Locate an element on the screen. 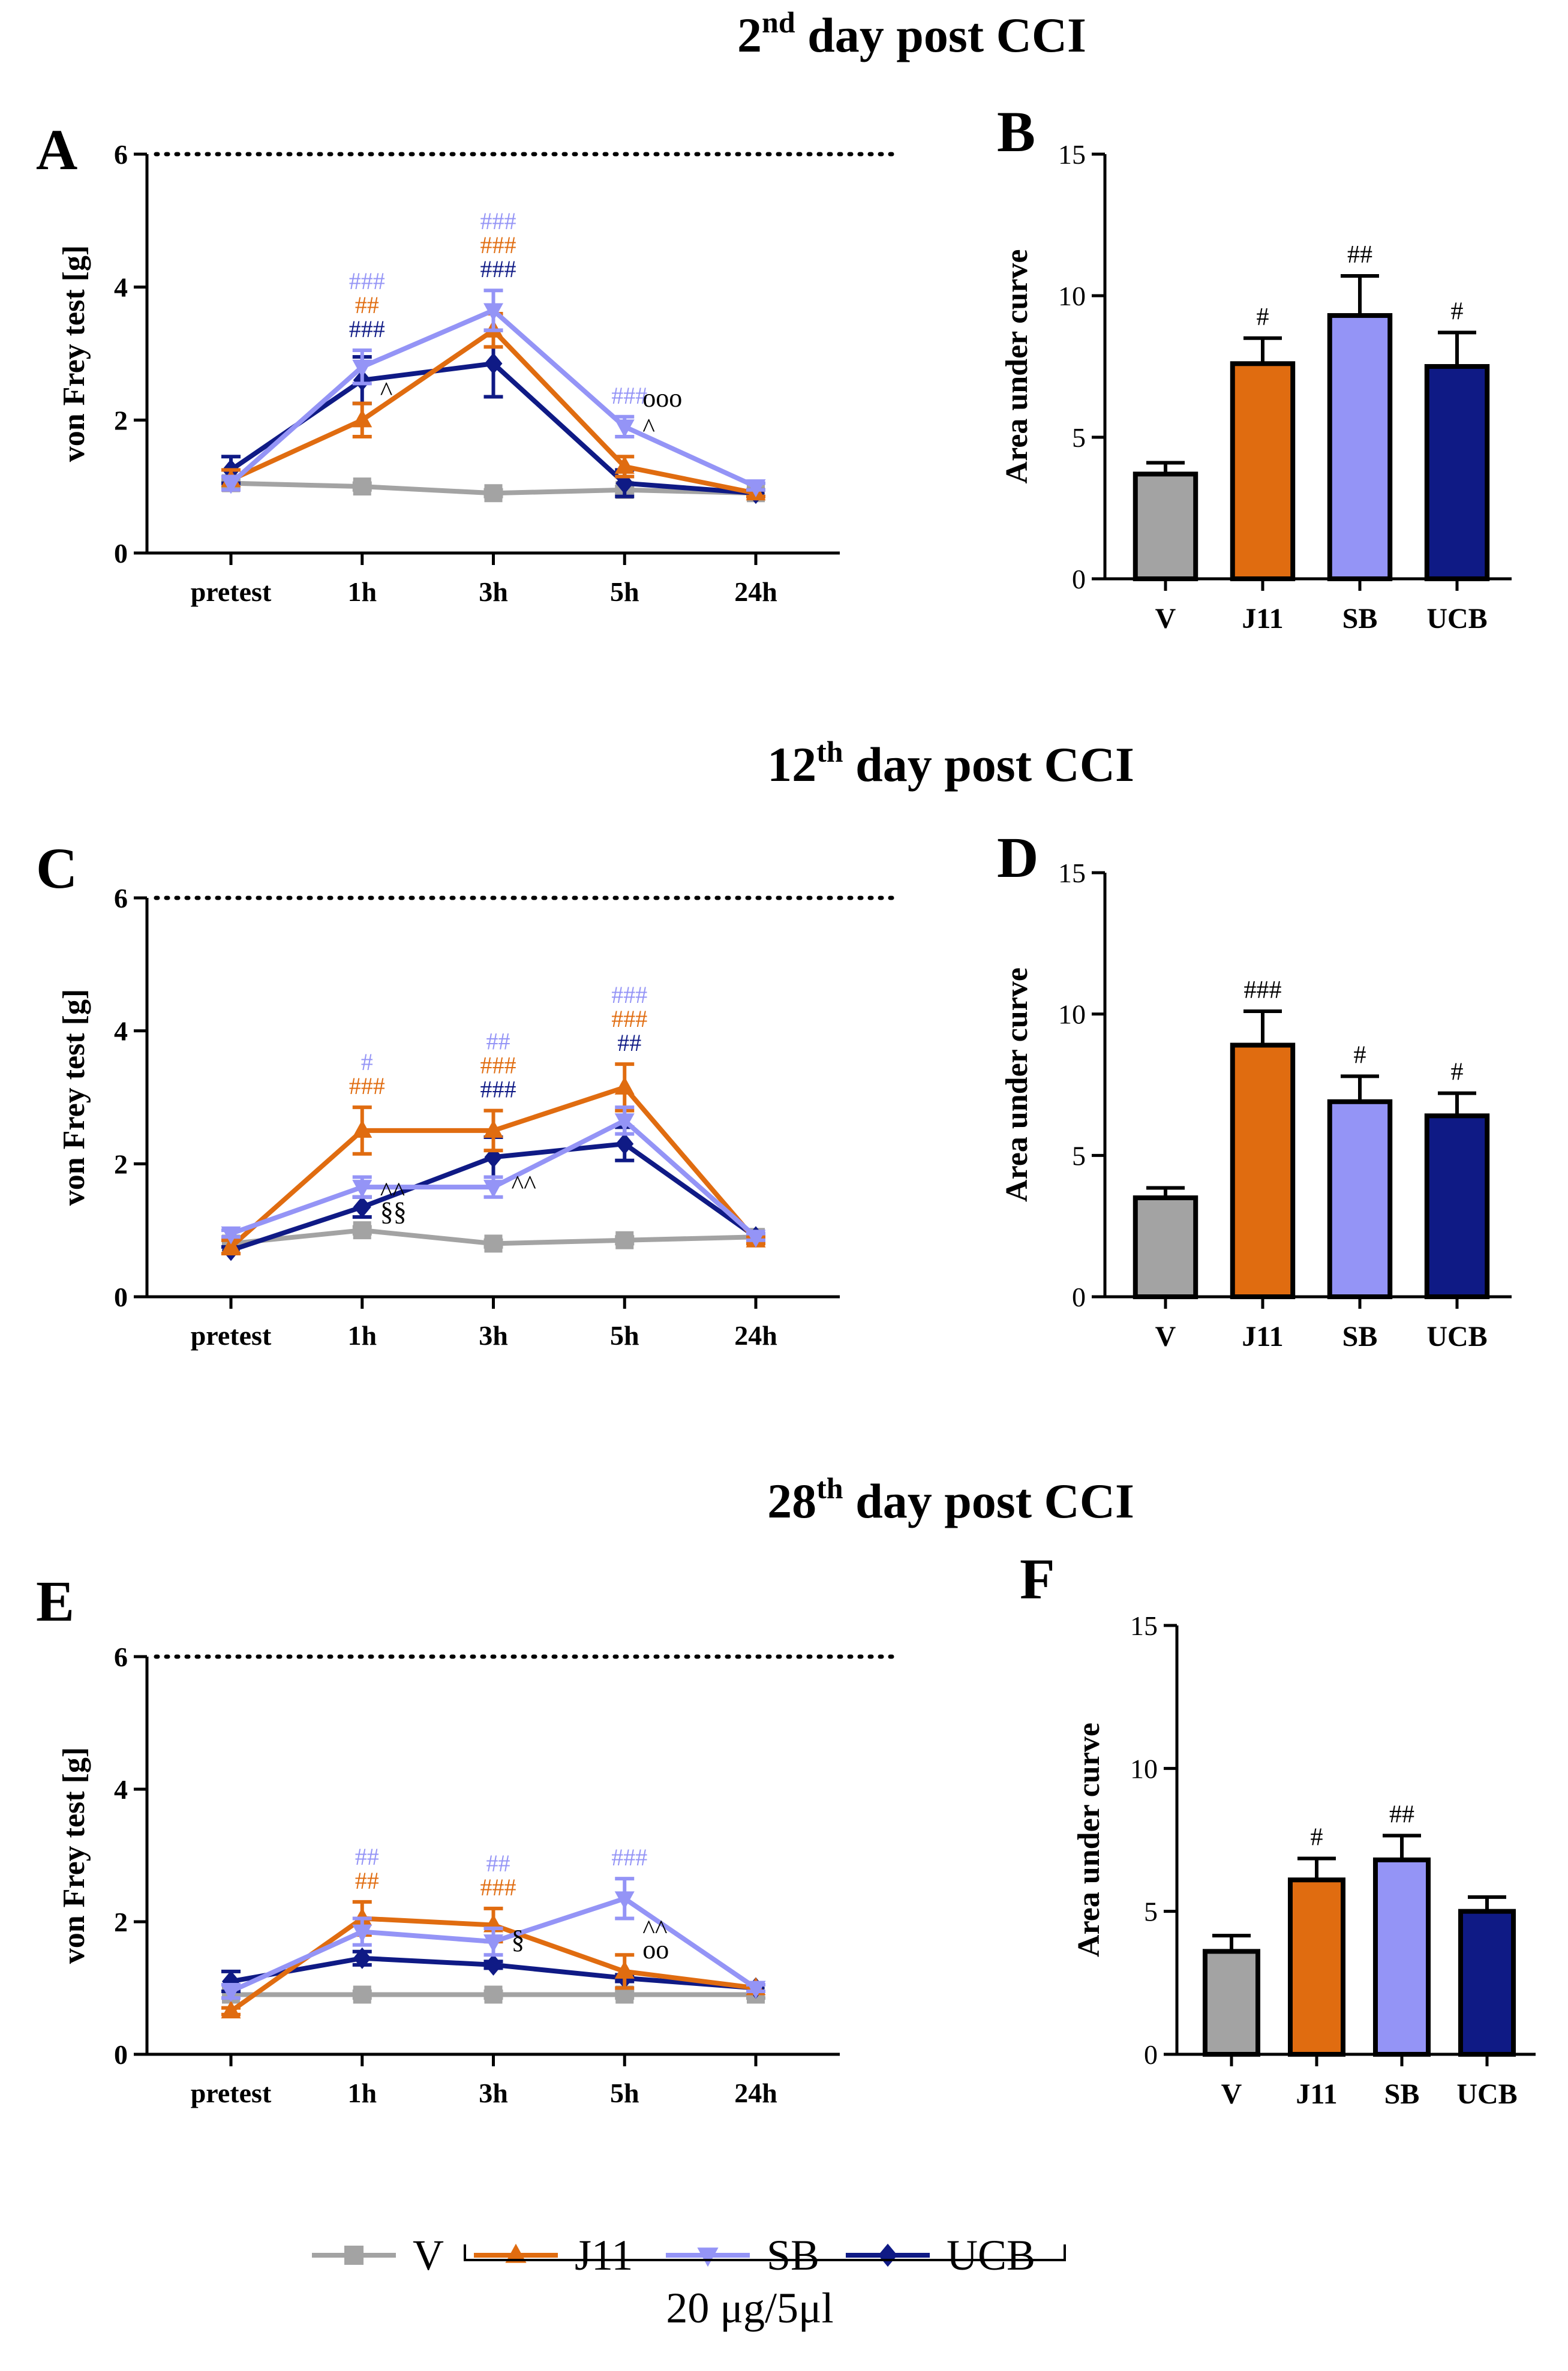  legend-item-j11: J11 is located at coordinates (553, 2255).